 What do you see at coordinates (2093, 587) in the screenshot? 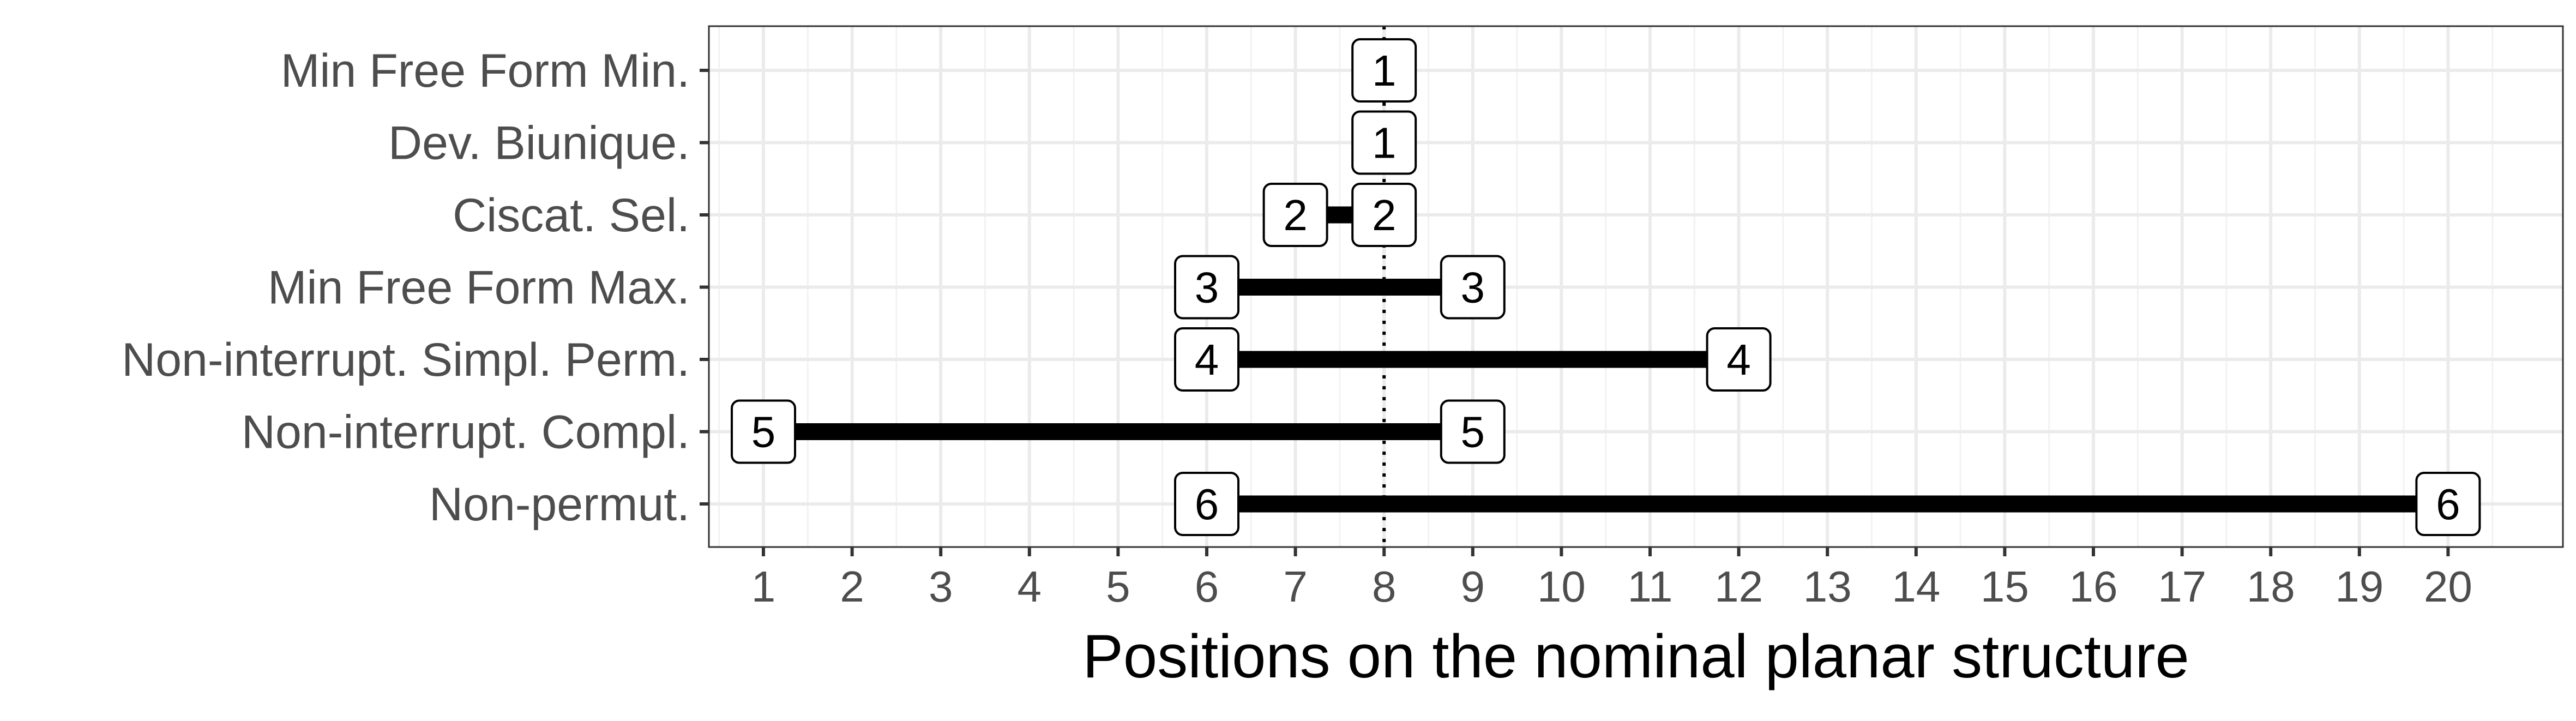
I see `x-tick-label: 16` at bounding box center [2093, 587].